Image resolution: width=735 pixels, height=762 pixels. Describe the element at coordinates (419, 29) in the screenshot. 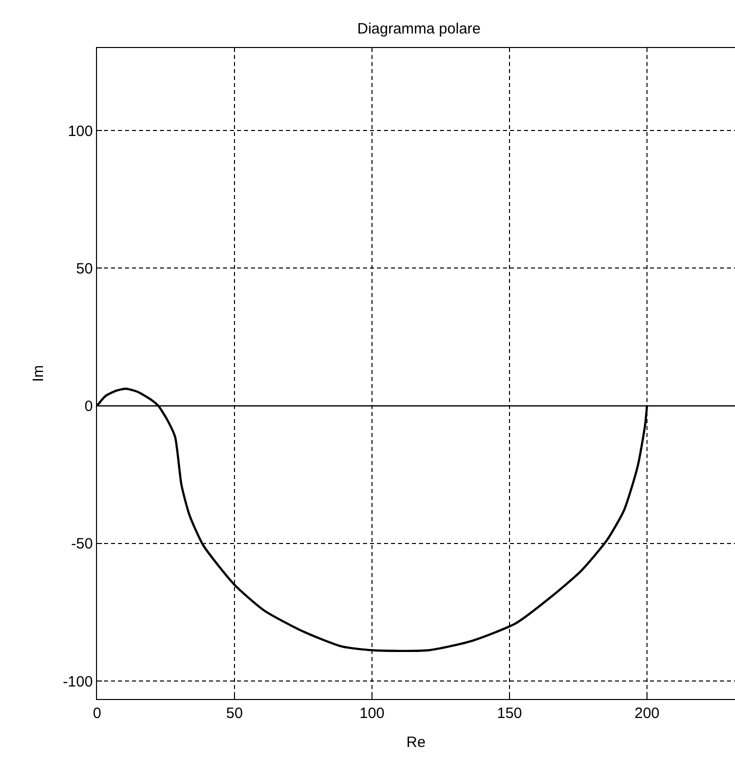

I see `chart-title: Diagramma polare` at that location.